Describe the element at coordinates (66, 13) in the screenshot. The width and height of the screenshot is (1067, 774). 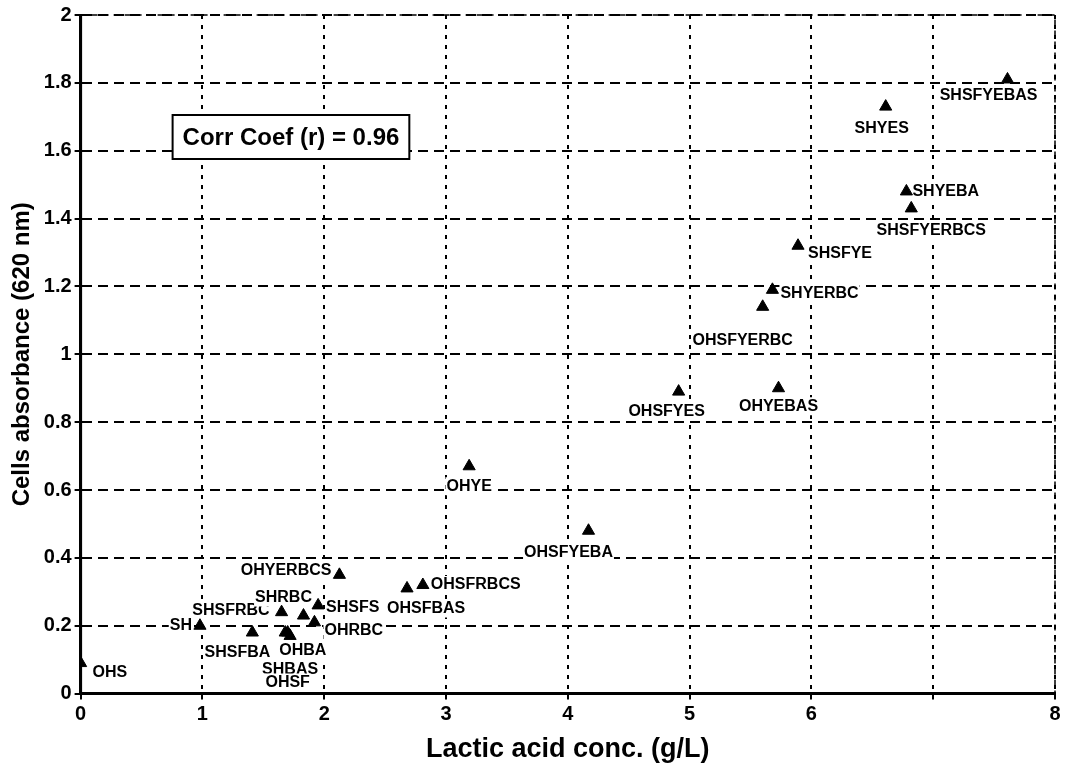
I see `y-tick-label: 2` at that location.